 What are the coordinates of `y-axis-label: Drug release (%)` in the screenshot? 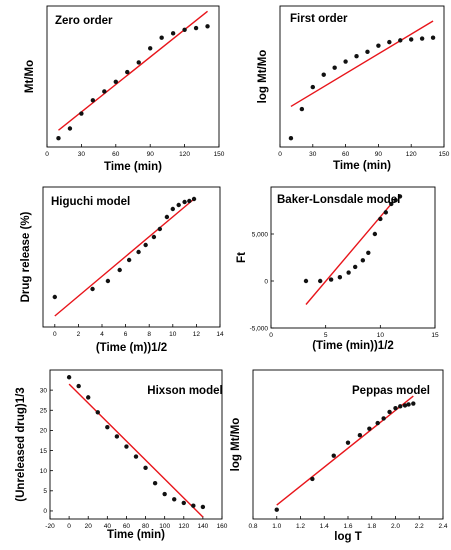 It's located at (26, 256).